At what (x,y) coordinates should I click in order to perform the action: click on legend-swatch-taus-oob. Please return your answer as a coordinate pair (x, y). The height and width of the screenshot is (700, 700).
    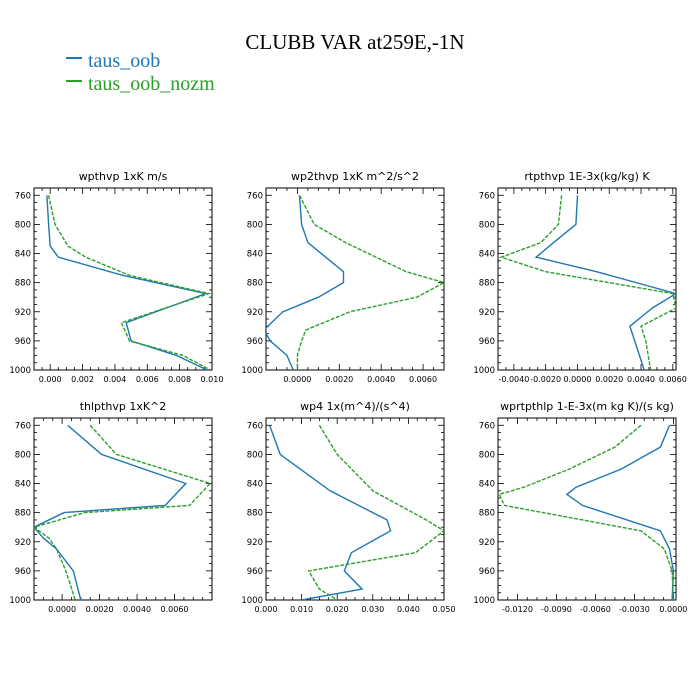
    Looking at the image, I should click on (74, 58).